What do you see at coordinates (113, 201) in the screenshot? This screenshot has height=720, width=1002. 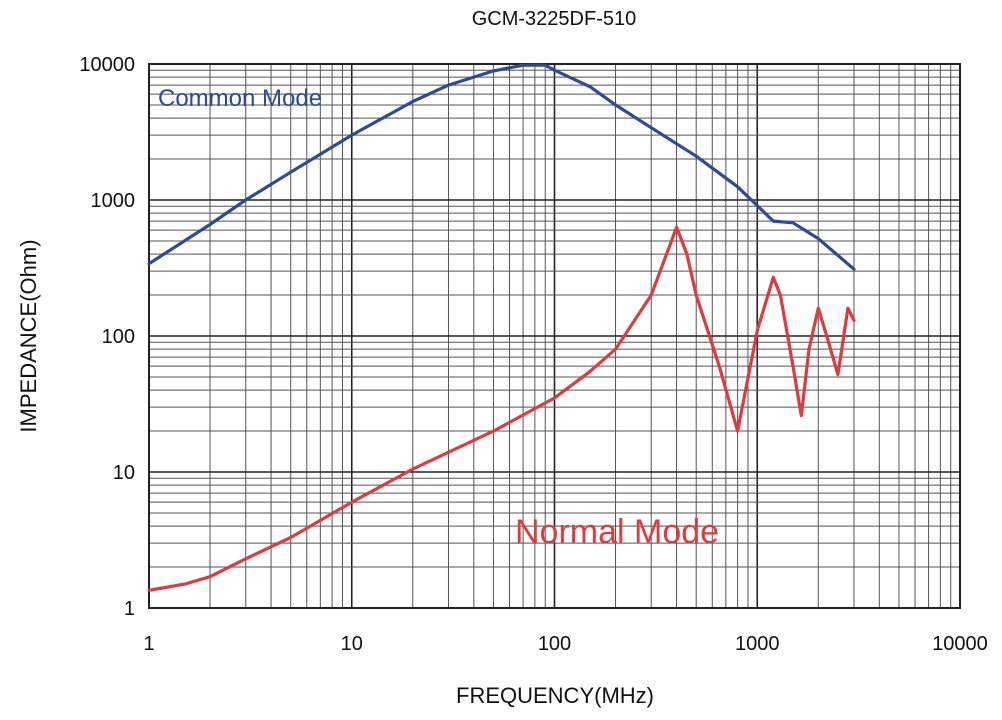 I see `y-tick-label: 1000` at bounding box center [113, 201].